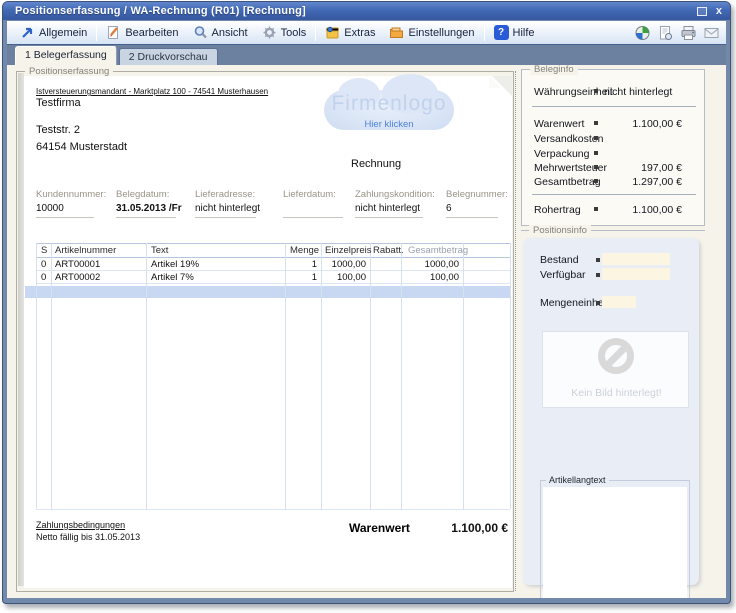  Describe the element at coordinates (562, 154) in the screenshot. I see `row-label: Verpackung` at that location.